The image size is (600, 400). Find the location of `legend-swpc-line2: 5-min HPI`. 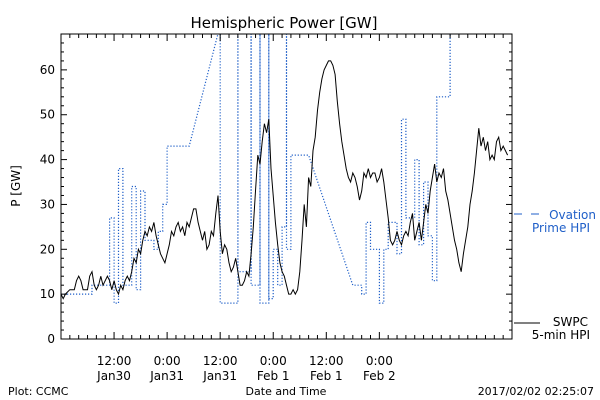

legend-swpc-line2: 5-min HPI is located at coordinates (561, 335).